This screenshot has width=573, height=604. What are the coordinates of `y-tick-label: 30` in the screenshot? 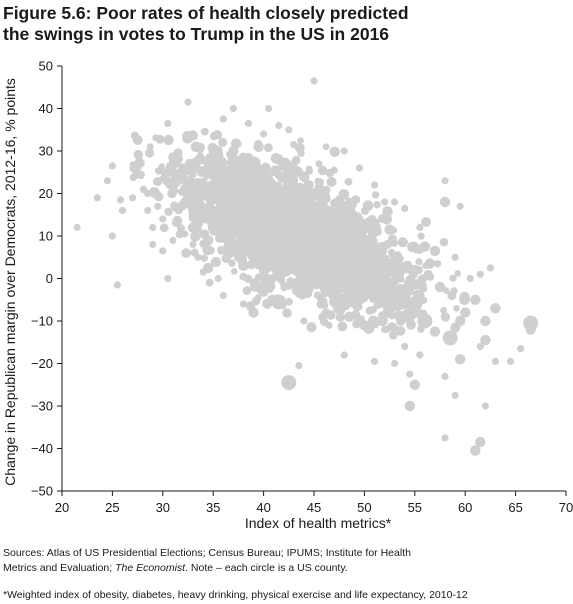 It's located at (46, 151).